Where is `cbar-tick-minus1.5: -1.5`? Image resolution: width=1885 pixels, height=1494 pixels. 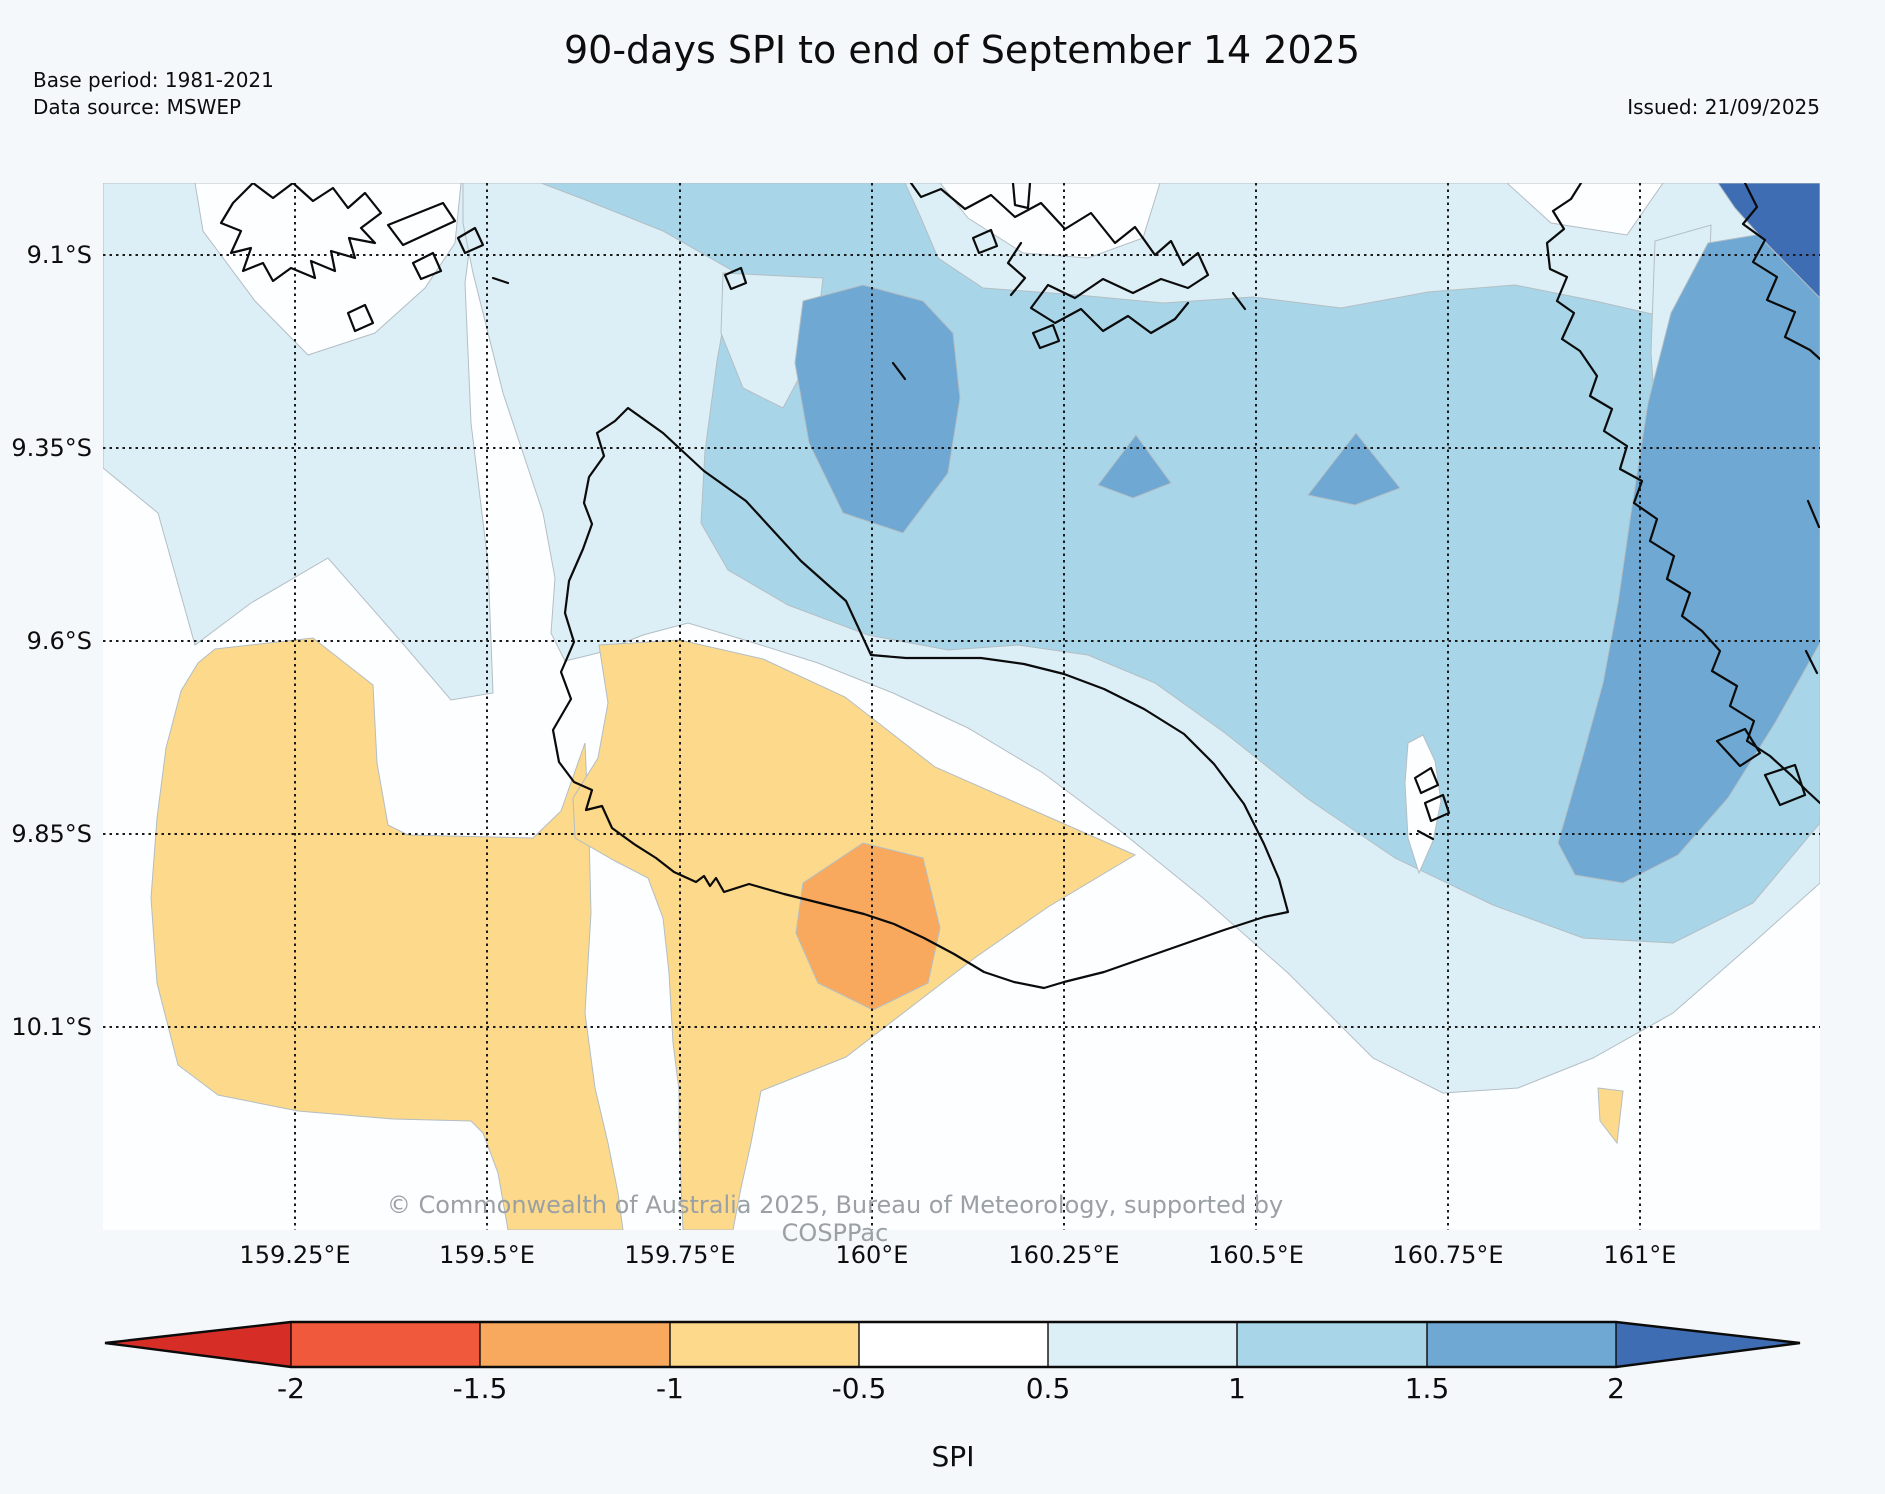 cbar-tick-minus1.5: -1.5 is located at coordinates (480, 1388).